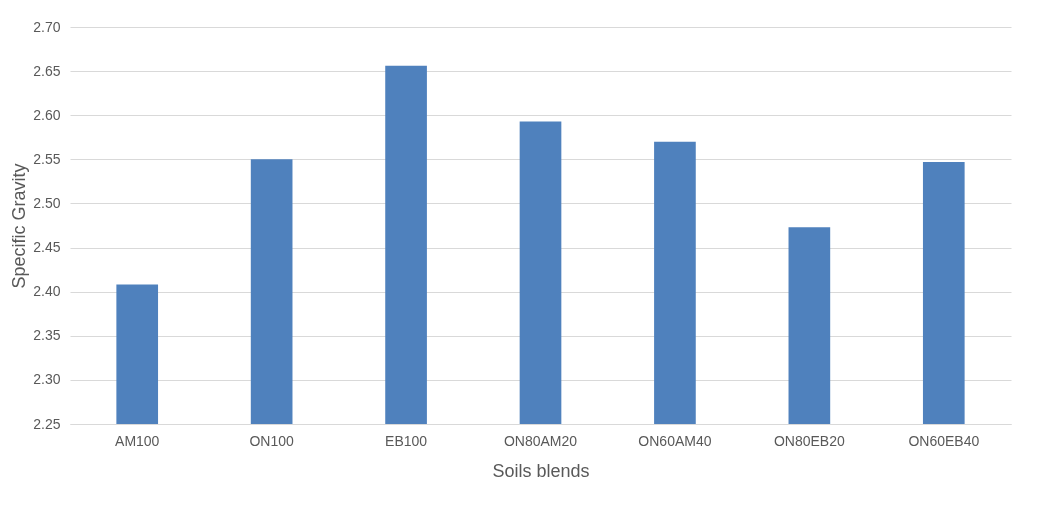  Describe the element at coordinates (406, 440) in the screenshot. I see `x-tick-label: EB100` at that location.